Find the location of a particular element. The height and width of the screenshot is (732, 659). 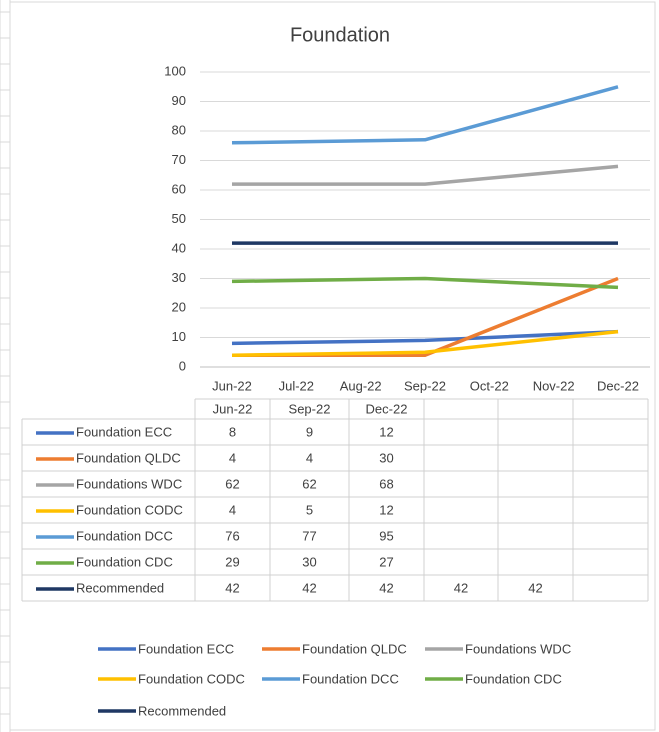

legend-label: Foundations WDC is located at coordinates (518, 648).